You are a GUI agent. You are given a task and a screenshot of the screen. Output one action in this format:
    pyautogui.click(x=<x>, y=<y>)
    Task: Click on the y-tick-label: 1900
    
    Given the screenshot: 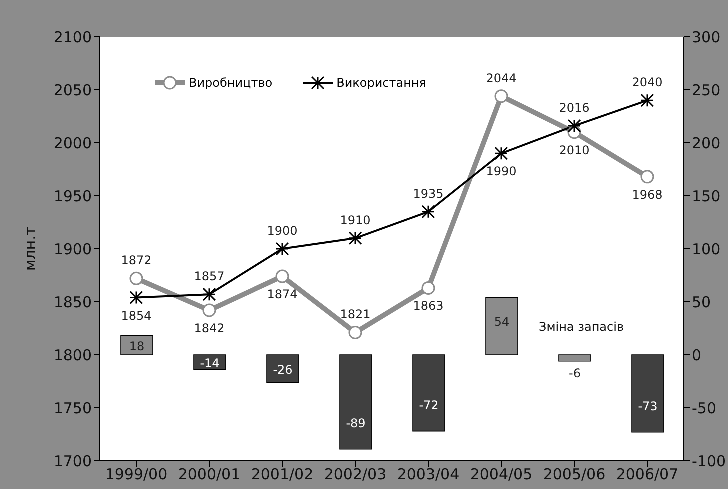 What is the action you would take?
    pyautogui.click(x=73, y=249)
    